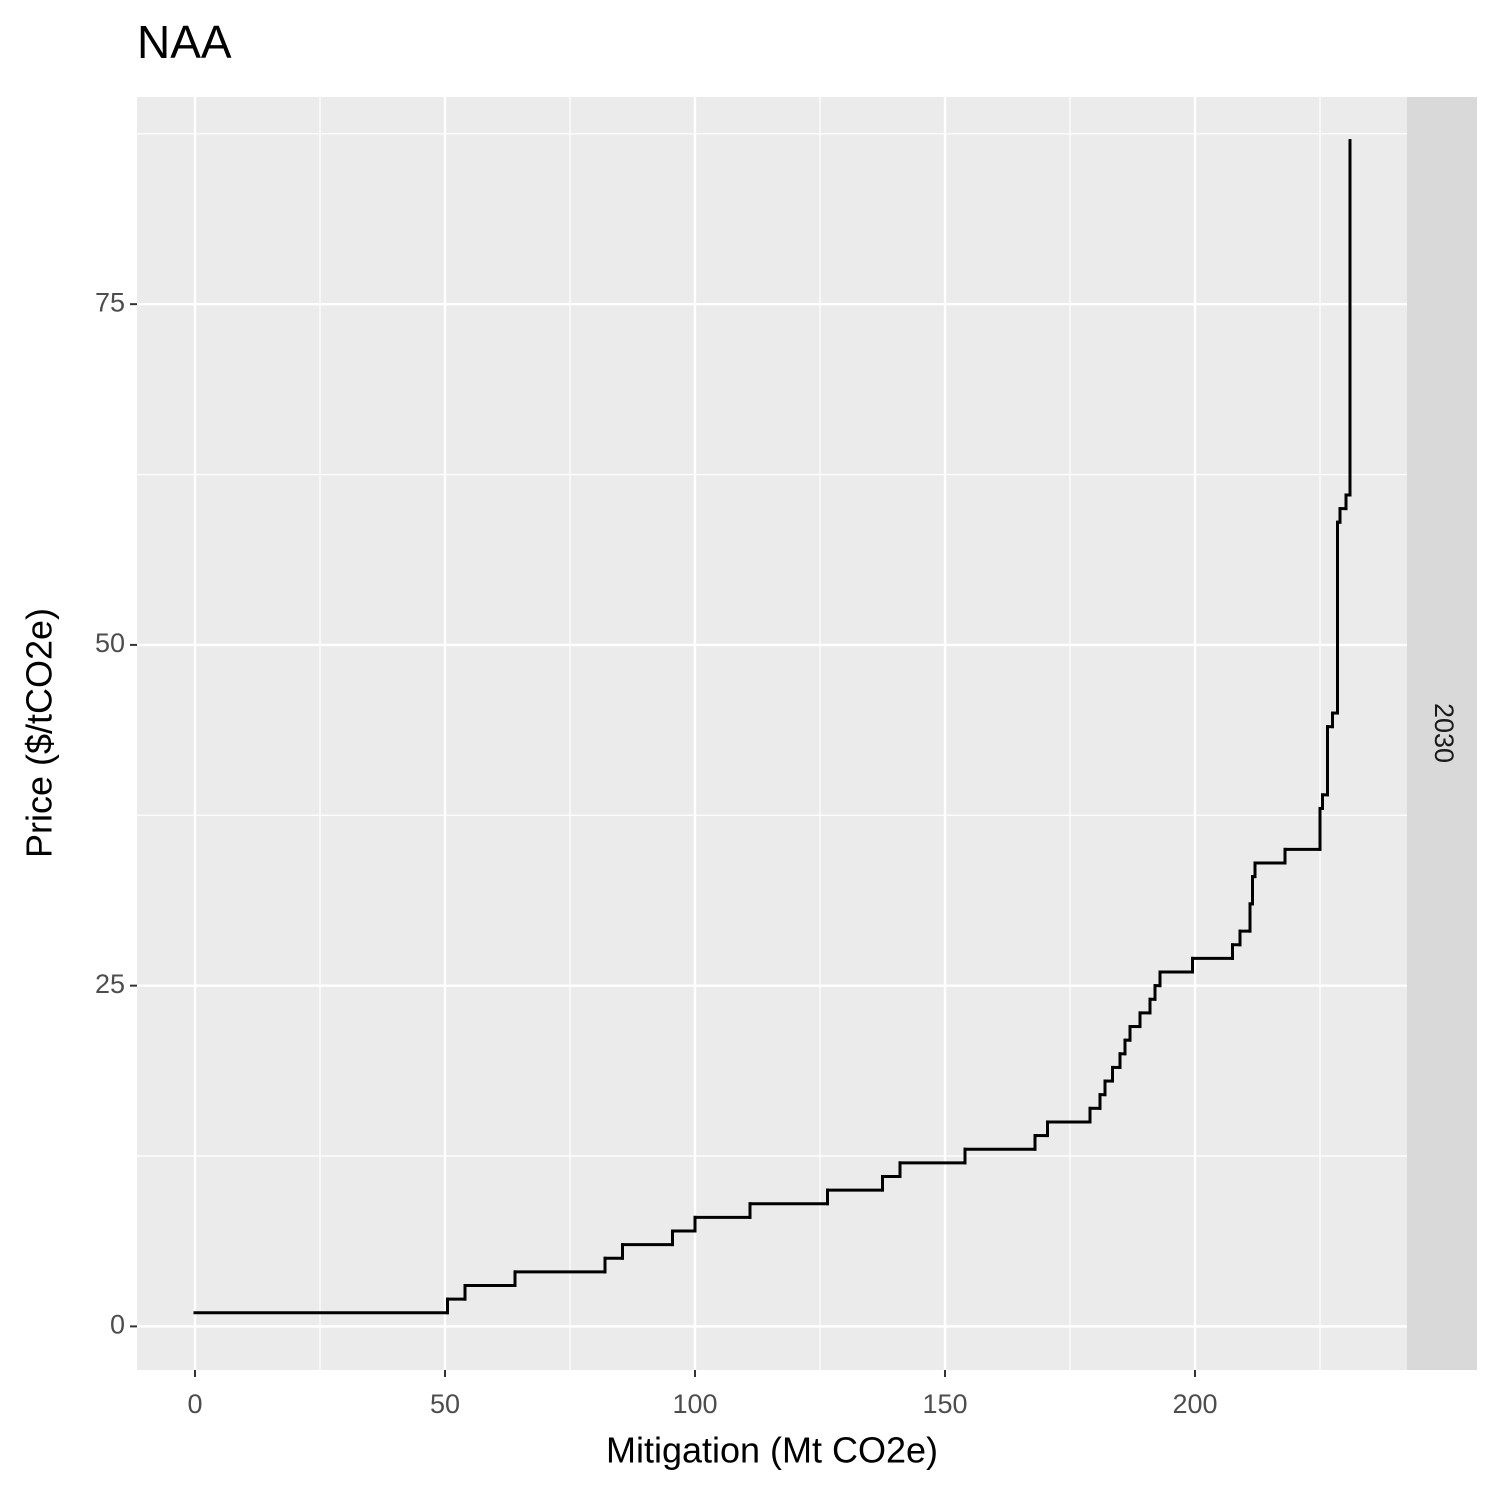 The image size is (1500, 1500). What do you see at coordinates (184, 42) in the screenshot?
I see `chart-title: NAA` at bounding box center [184, 42].